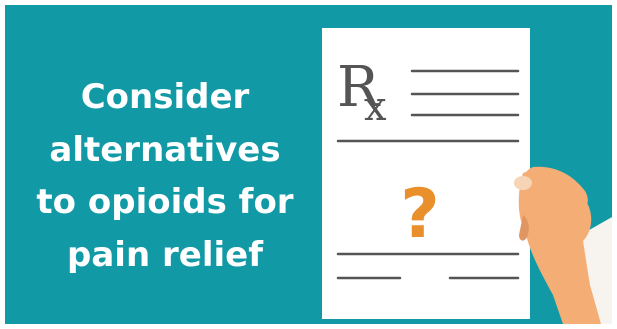 This screenshot has width=617, height=329. What do you see at coordinates (165, 255) in the screenshot?
I see `headline-line: pain relief` at bounding box center [165, 255].